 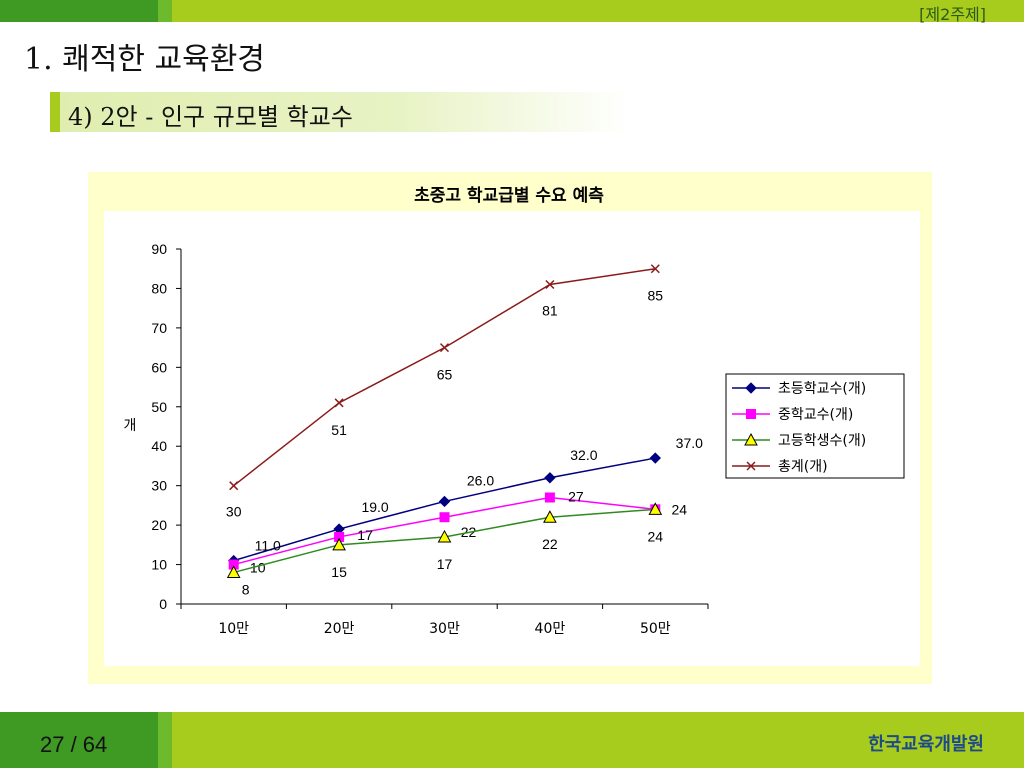 I want to click on data-label: 26.0, so click(x=480, y=480).